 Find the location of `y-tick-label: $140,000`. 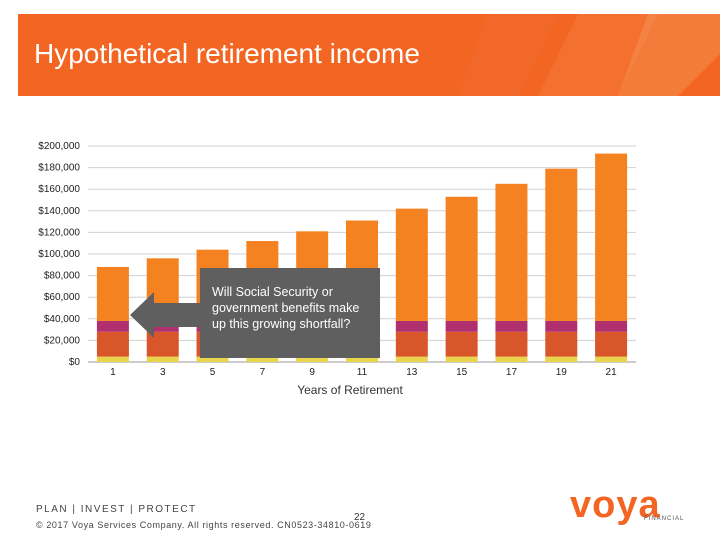

y-tick-label: $140,000 is located at coordinates (59, 211).